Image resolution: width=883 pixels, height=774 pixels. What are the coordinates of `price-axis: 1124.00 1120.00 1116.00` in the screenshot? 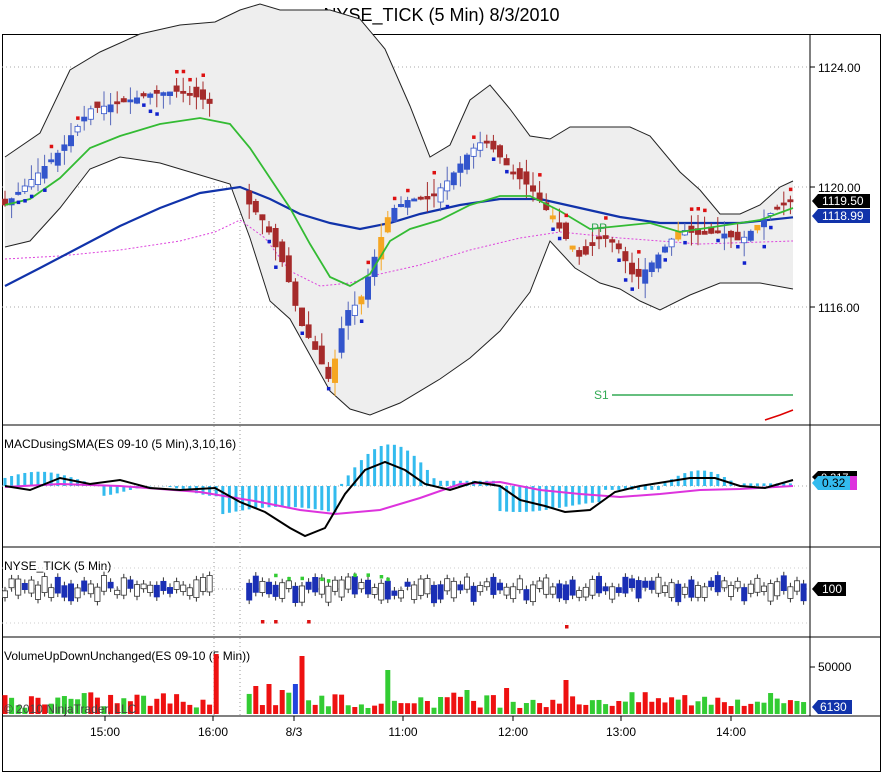 It's located at (835, 188).